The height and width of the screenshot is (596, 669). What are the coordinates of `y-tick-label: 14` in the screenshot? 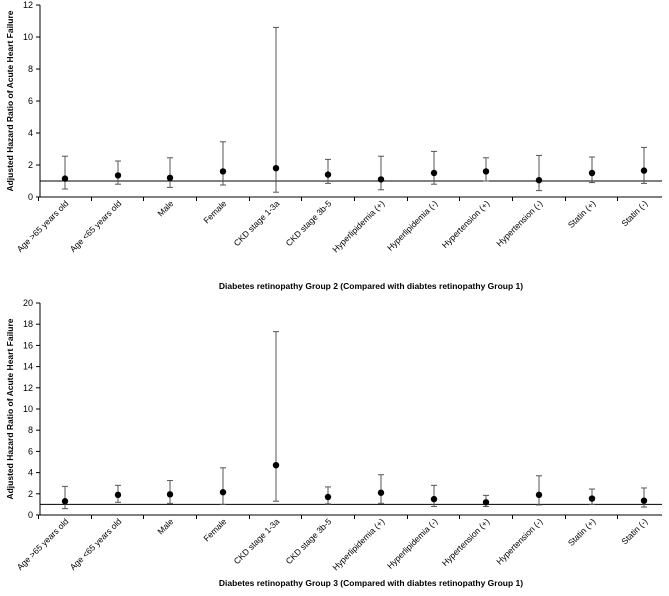 It's located at (28, 367).